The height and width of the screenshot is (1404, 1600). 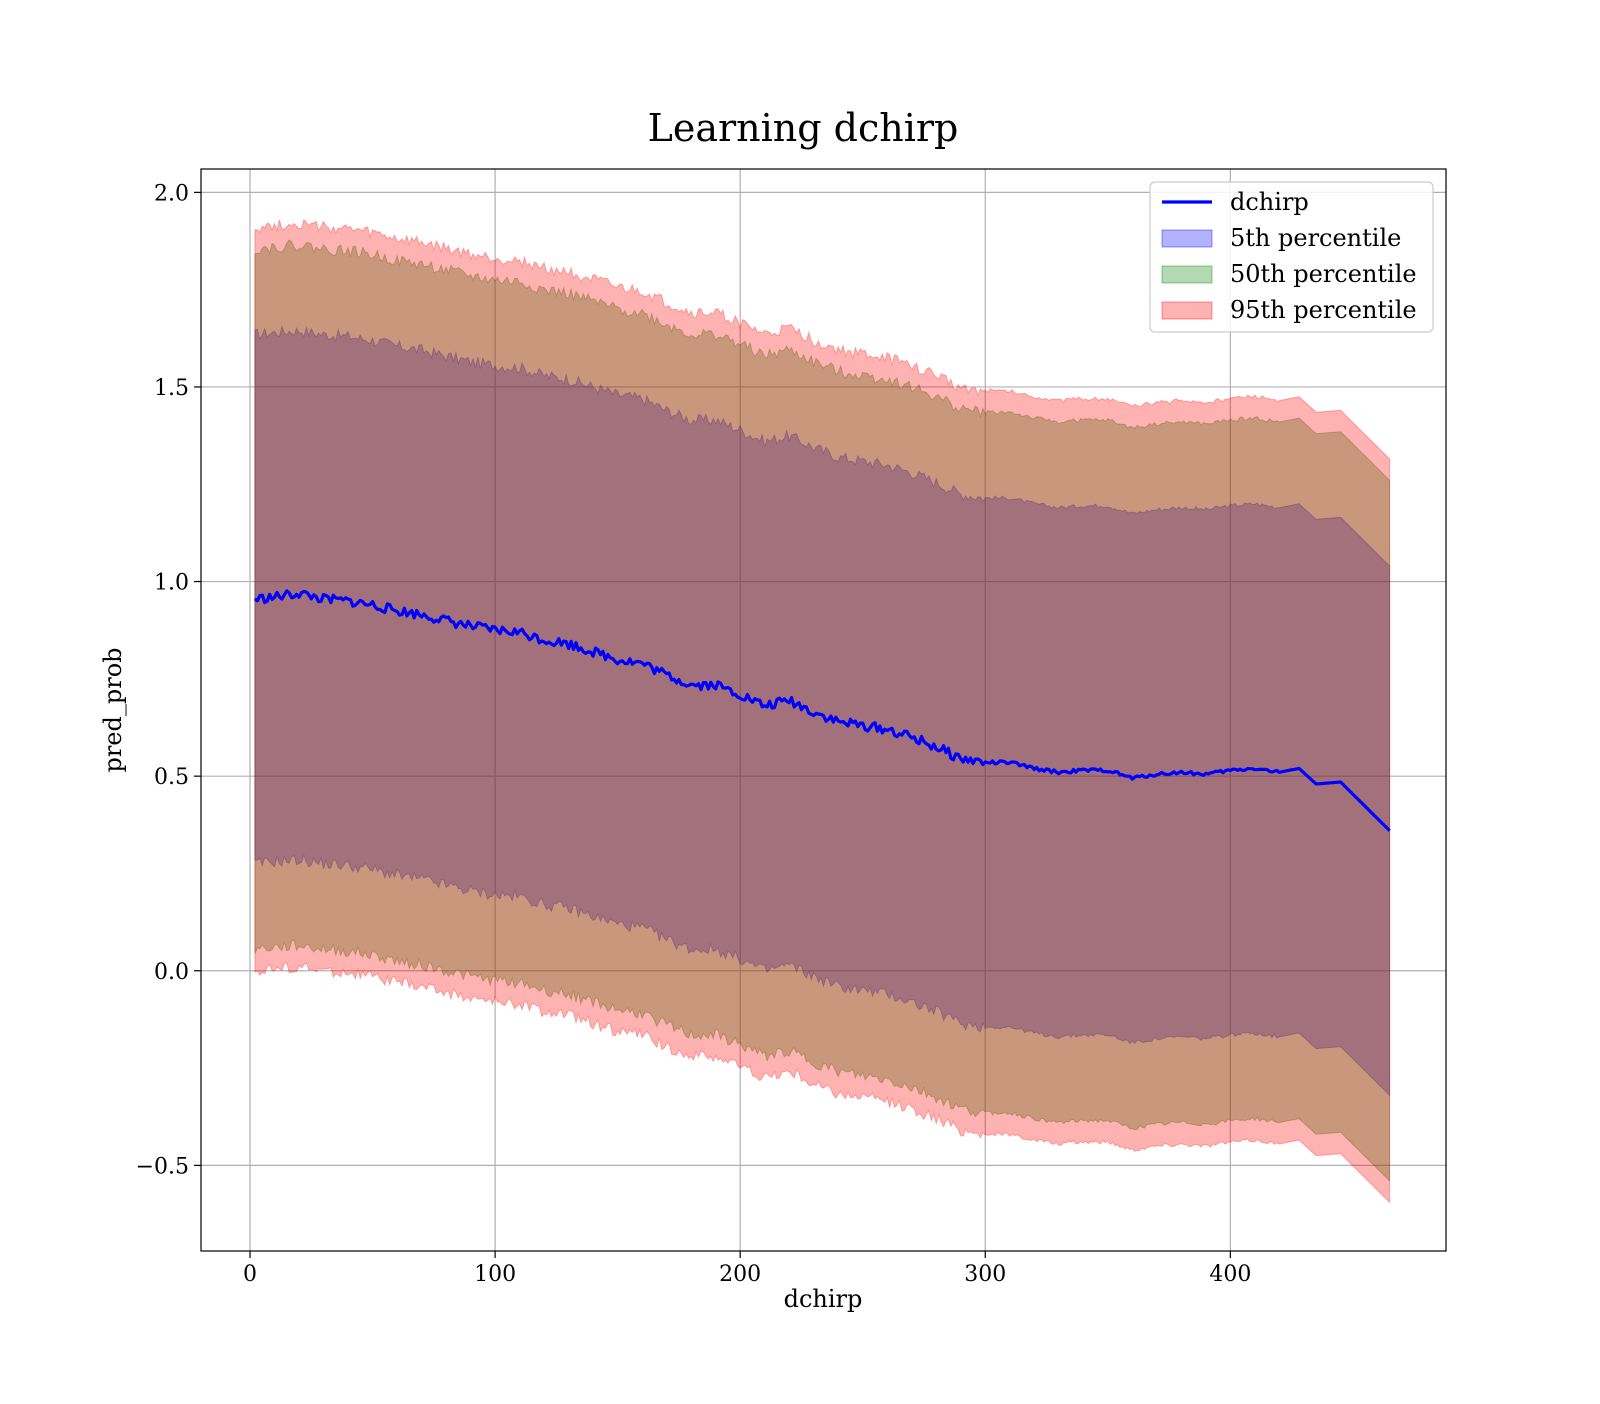 What do you see at coordinates (168, 680) in the screenshot?
I see `y-axis-ticks: −0.5 0.0 0.5 1.0 1.5 2.0` at bounding box center [168, 680].